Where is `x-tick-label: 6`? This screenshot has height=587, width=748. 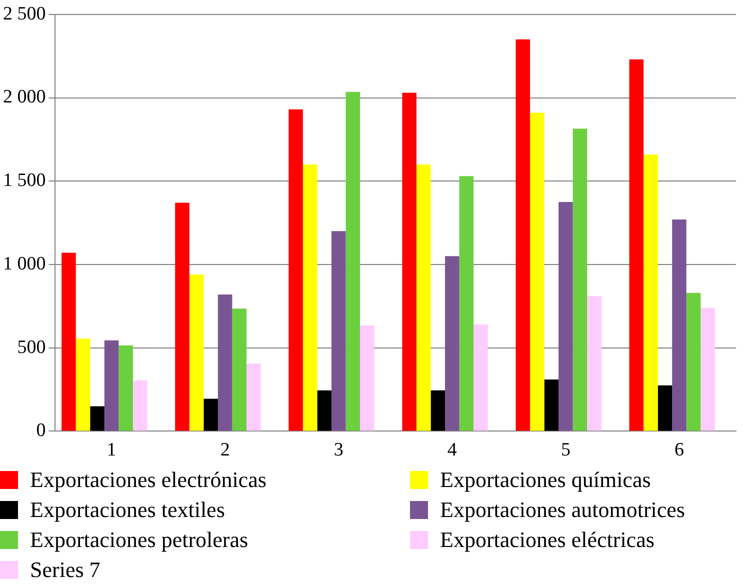 x-tick-label: 6 is located at coordinates (679, 450).